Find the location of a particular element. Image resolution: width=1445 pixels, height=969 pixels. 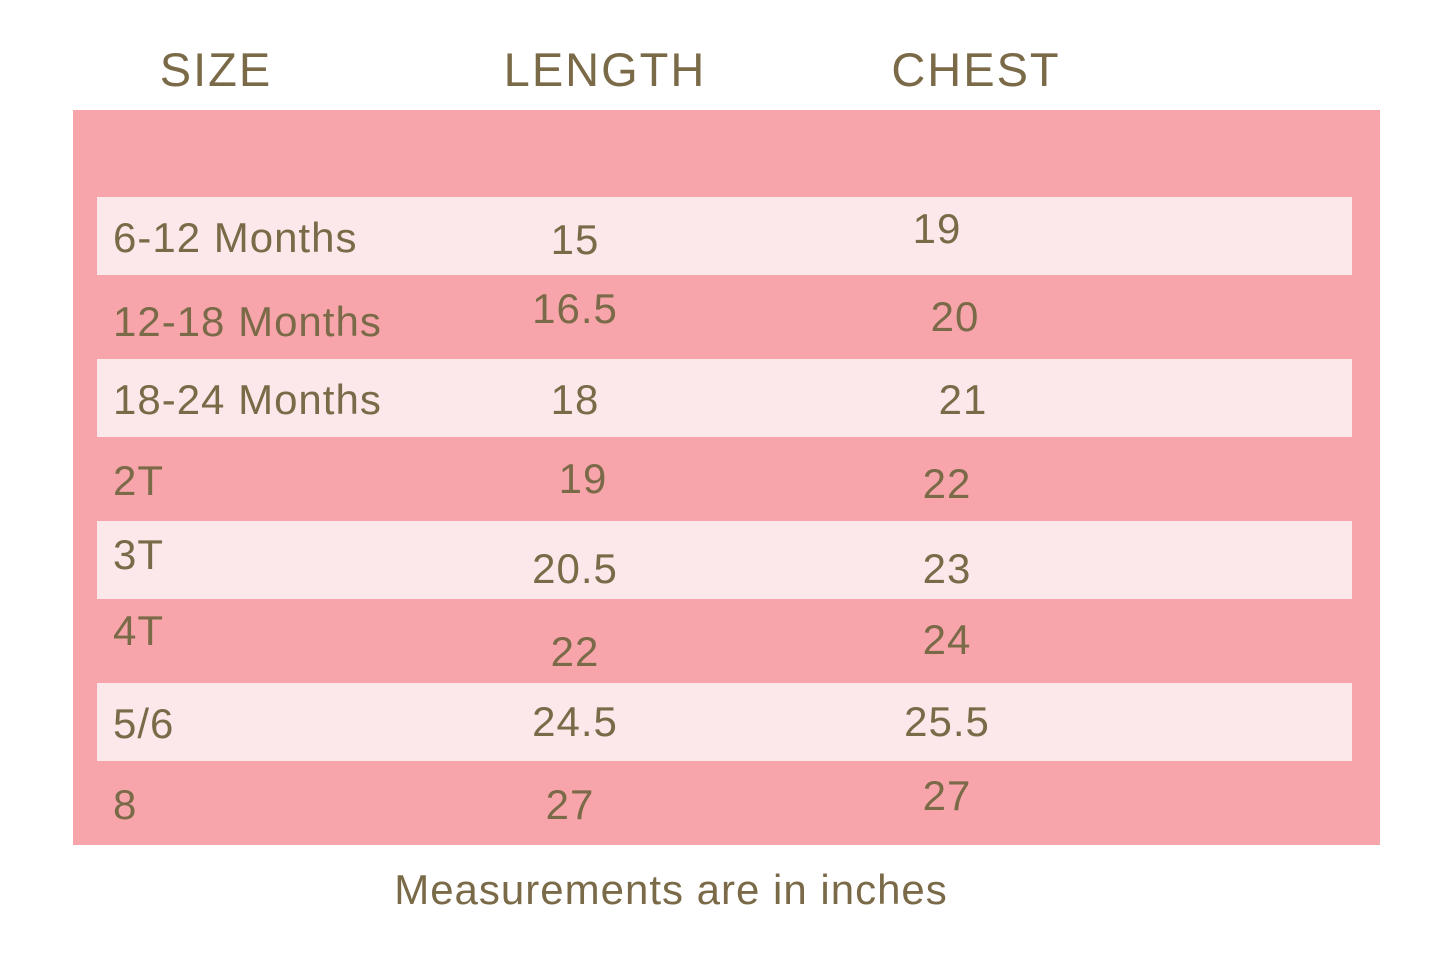

size-cell: 4T is located at coordinates (139, 630).